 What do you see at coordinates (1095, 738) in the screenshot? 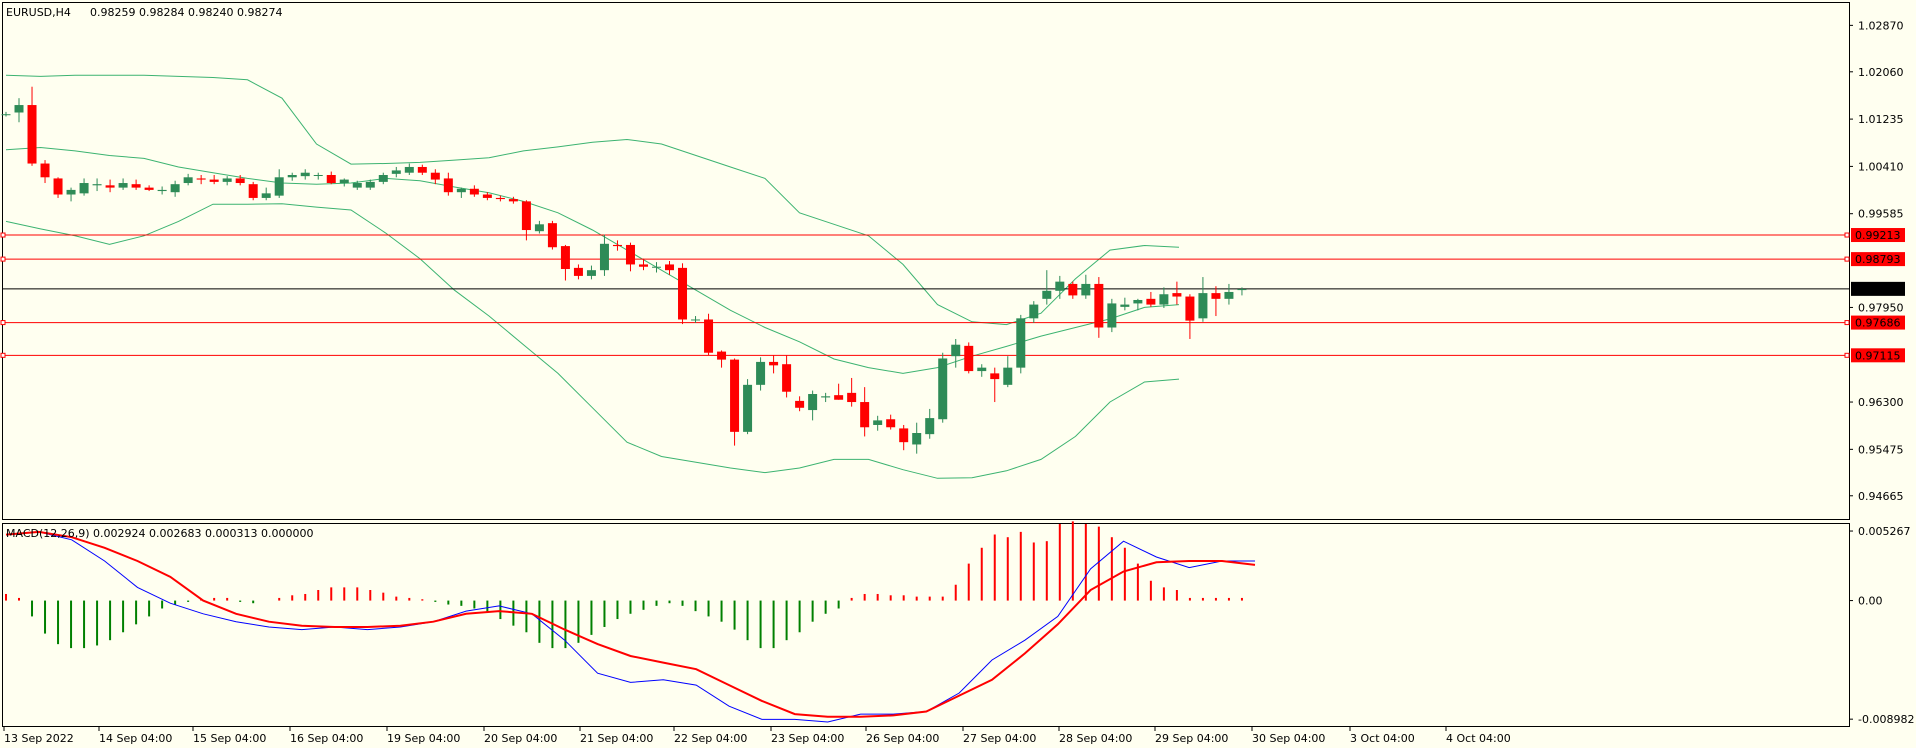
I see `time-tick-label: 28 Sep 04:00` at bounding box center [1095, 738].